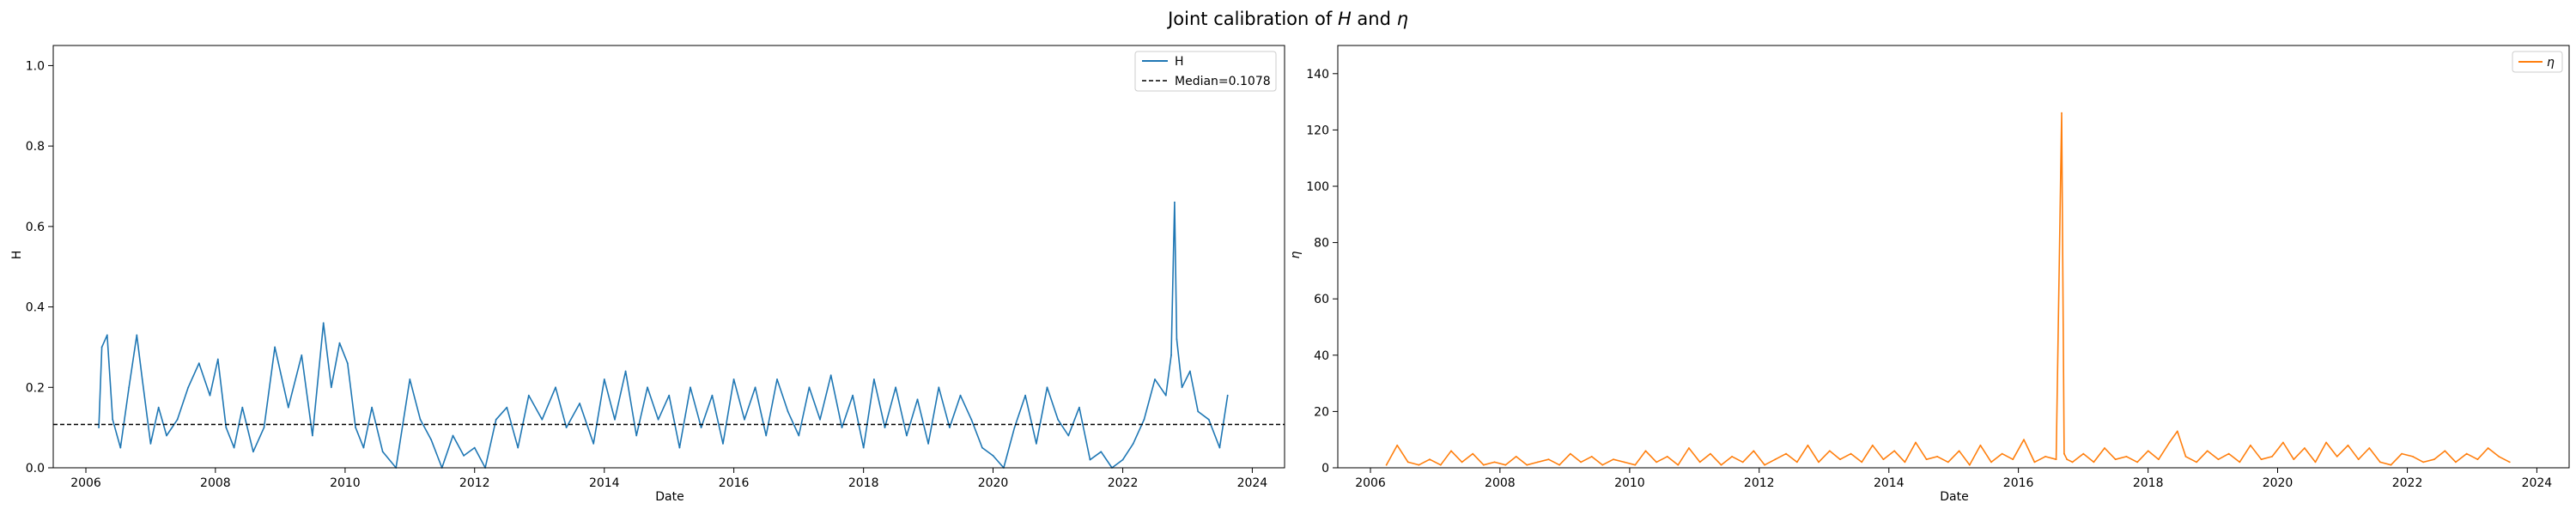 This screenshot has height=515, width=2576. What do you see at coordinates (735, 483) in the screenshot?
I see `chart-h-xtick-label: 2016` at bounding box center [735, 483].